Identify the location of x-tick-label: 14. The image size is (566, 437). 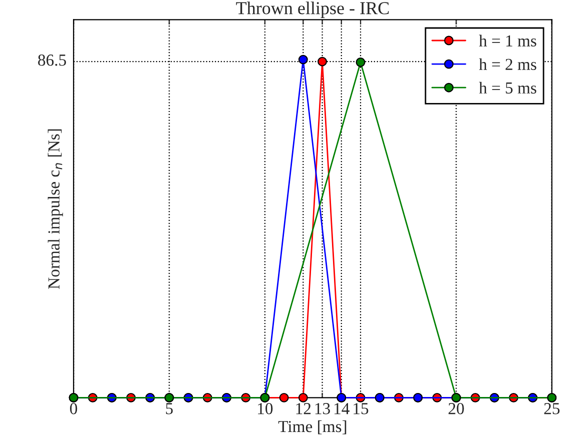
(342, 408).